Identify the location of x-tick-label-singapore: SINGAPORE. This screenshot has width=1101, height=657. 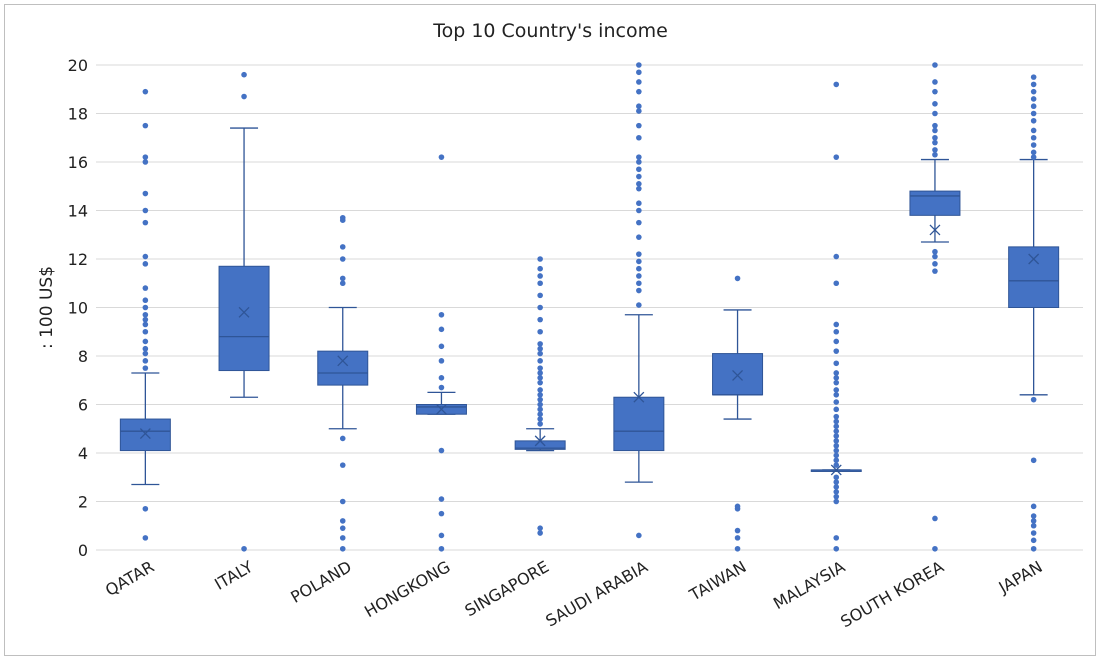
(507, 588).